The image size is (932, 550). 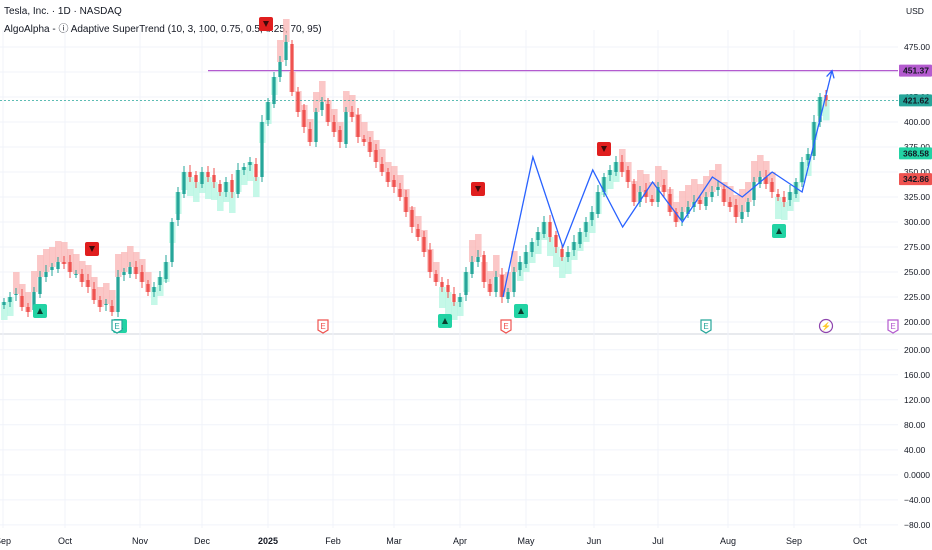 What do you see at coordinates (917, 475) in the screenshot?
I see `y-tick-label: 0.0000` at bounding box center [917, 475].